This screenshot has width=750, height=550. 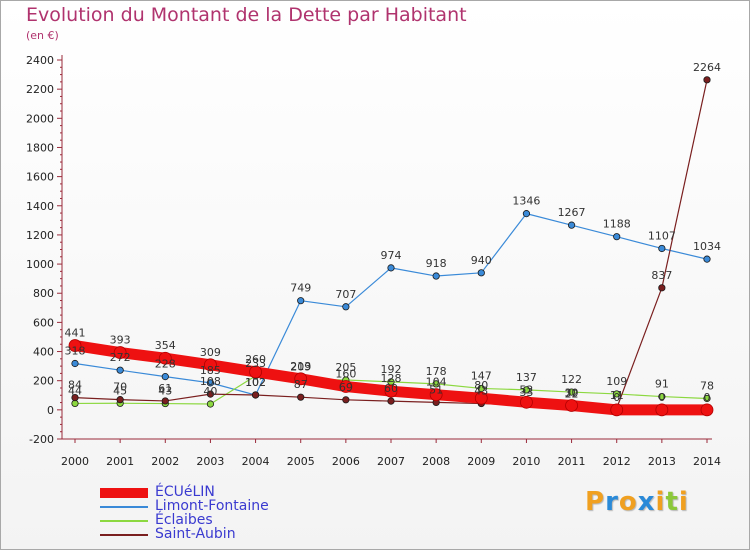 I want to click on data-label-eclaibes: 205, so click(x=345, y=367).